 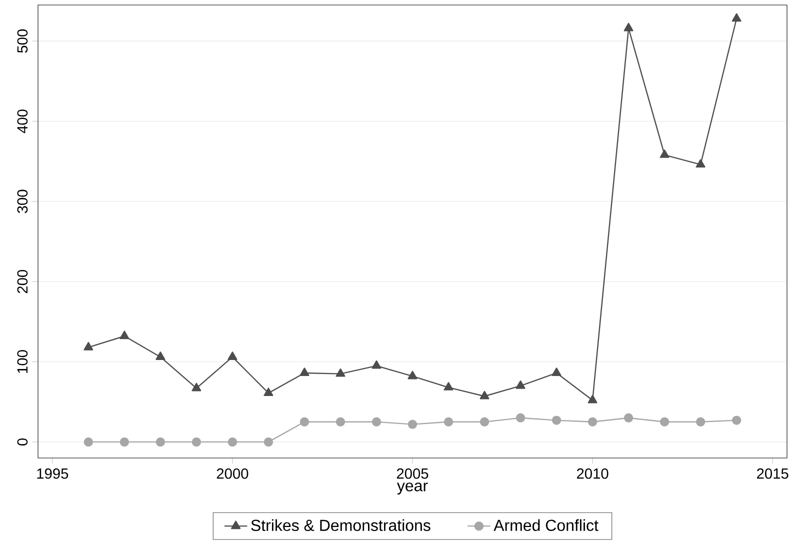 I want to click on x-axis-title: year, so click(x=412, y=488).